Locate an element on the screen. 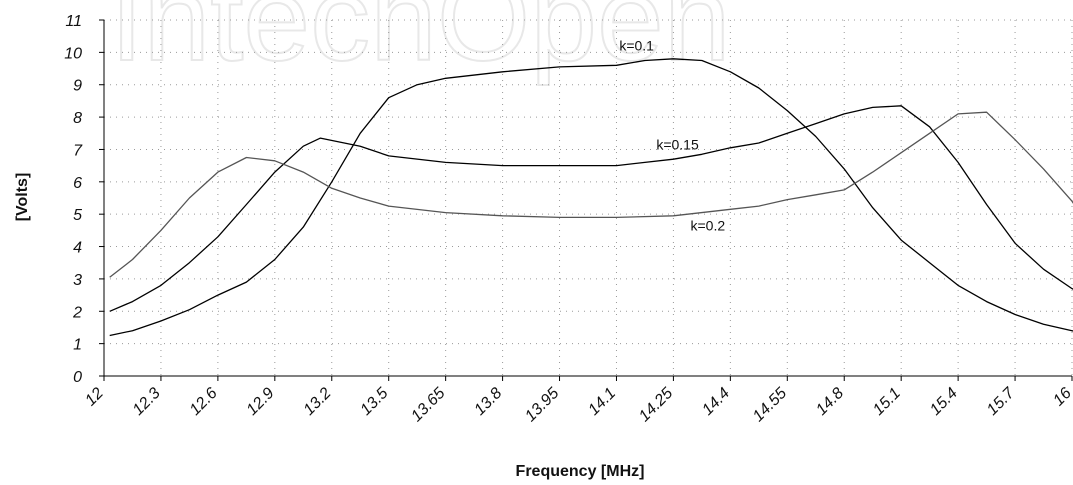 Image resolution: width=1073 pixels, height=485 pixels. series-label: k=0.1 is located at coordinates (636, 46).